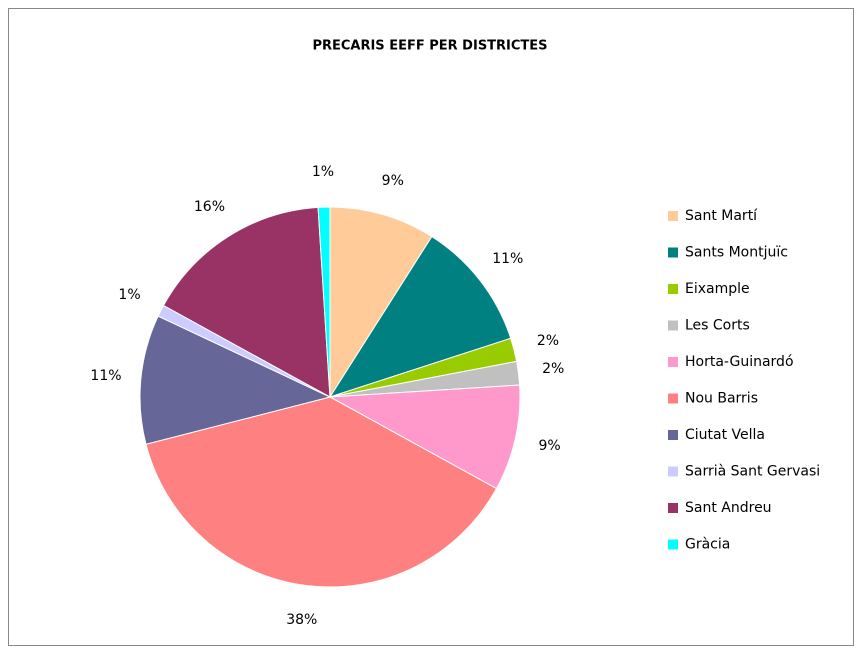 This screenshot has width=863, height=654. What do you see at coordinates (721, 216) in the screenshot?
I see `legend-label: Sant Martí` at bounding box center [721, 216].